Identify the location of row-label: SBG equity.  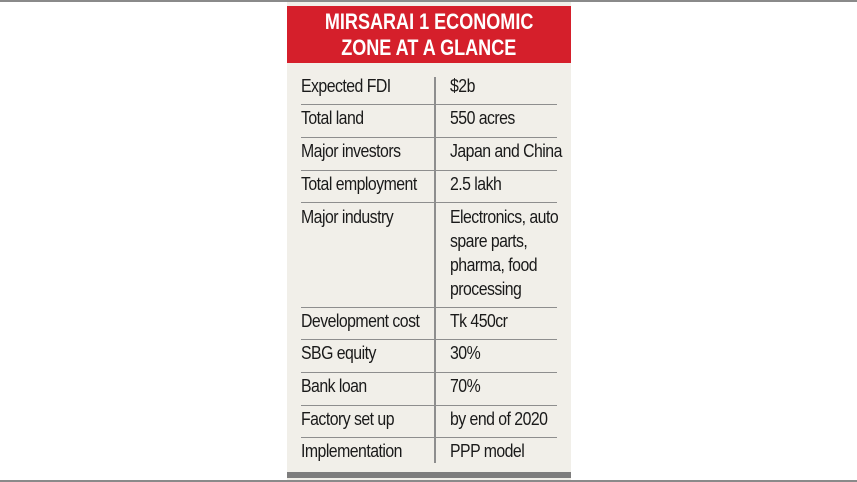
(338, 353).